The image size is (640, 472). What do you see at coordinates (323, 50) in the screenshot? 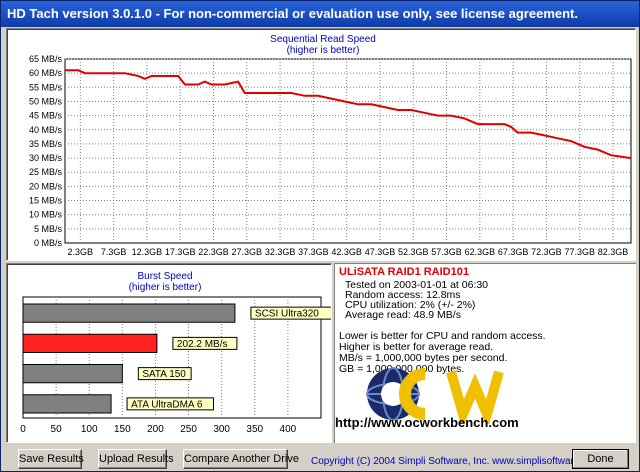
I see `seq-chart-subtitle: (higher is better)` at bounding box center [323, 50].